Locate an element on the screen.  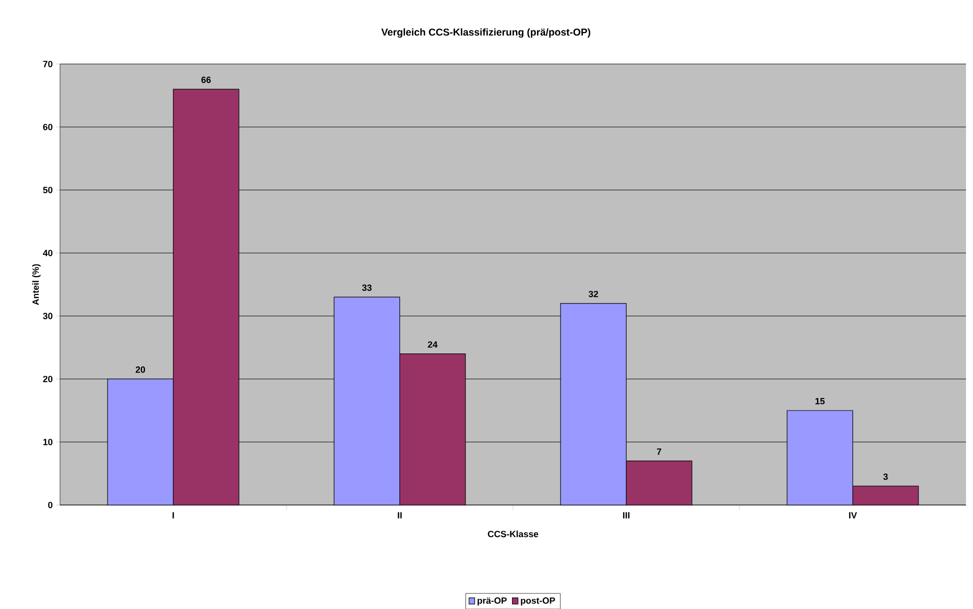
data-label: 33 is located at coordinates (367, 287).